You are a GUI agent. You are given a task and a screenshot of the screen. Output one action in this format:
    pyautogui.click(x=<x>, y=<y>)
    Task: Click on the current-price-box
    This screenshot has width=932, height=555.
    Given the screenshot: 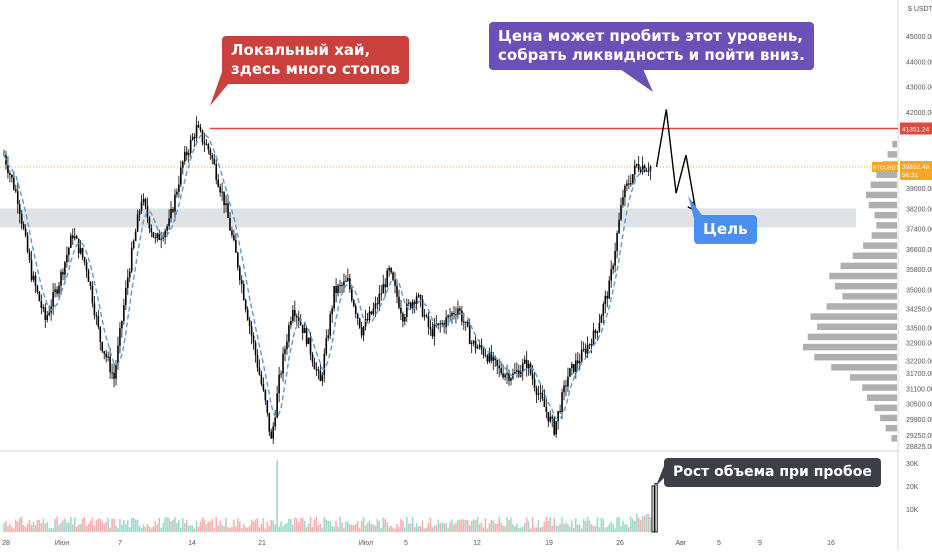 What is the action you would take?
    pyautogui.click(x=916, y=170)
    